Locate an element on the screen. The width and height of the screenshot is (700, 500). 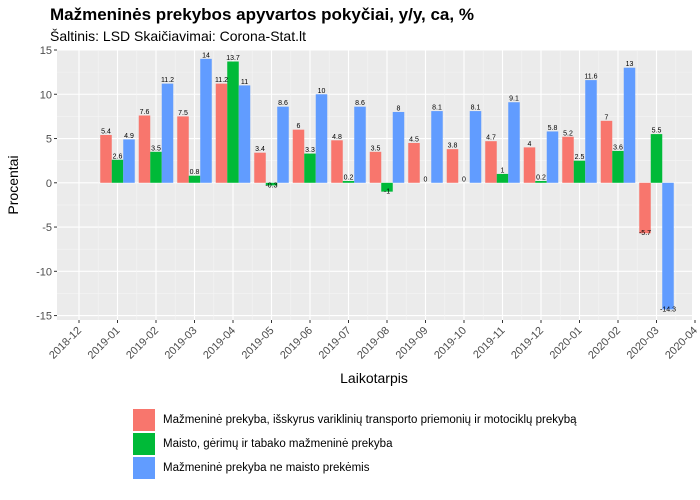
data-label: 3.6 is located at coordinates (618, 147).